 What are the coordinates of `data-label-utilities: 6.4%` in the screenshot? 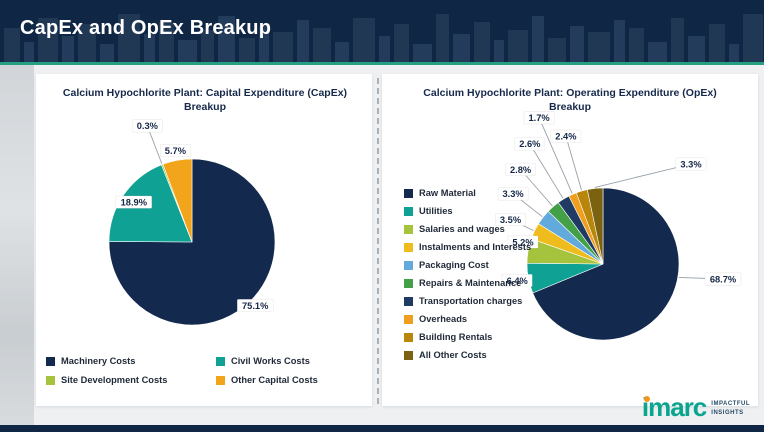 It's located at (518, 281).